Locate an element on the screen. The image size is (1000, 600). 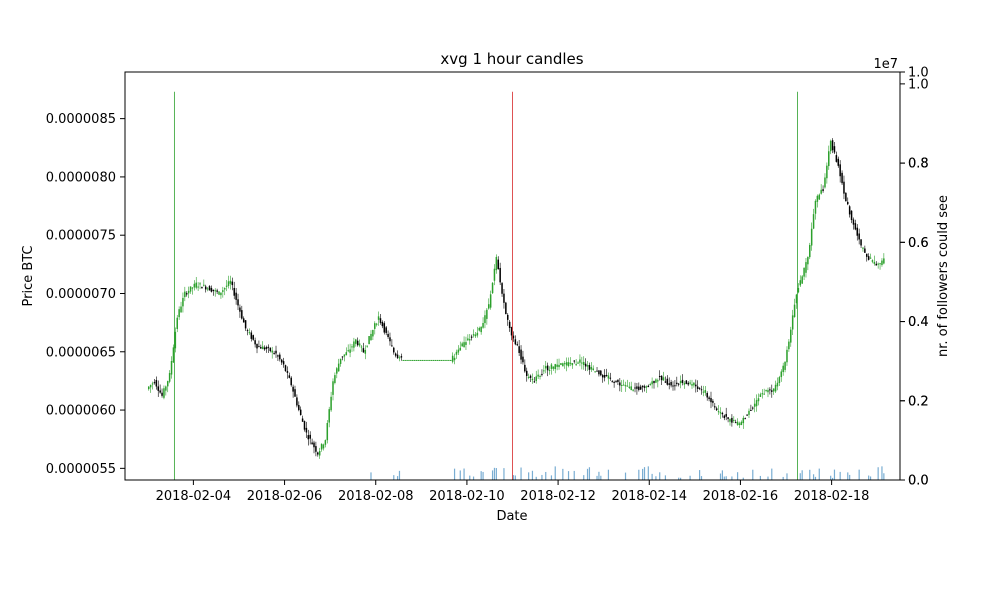
y-tick-label: 0.0000085 is located at coordinates (81, 119).